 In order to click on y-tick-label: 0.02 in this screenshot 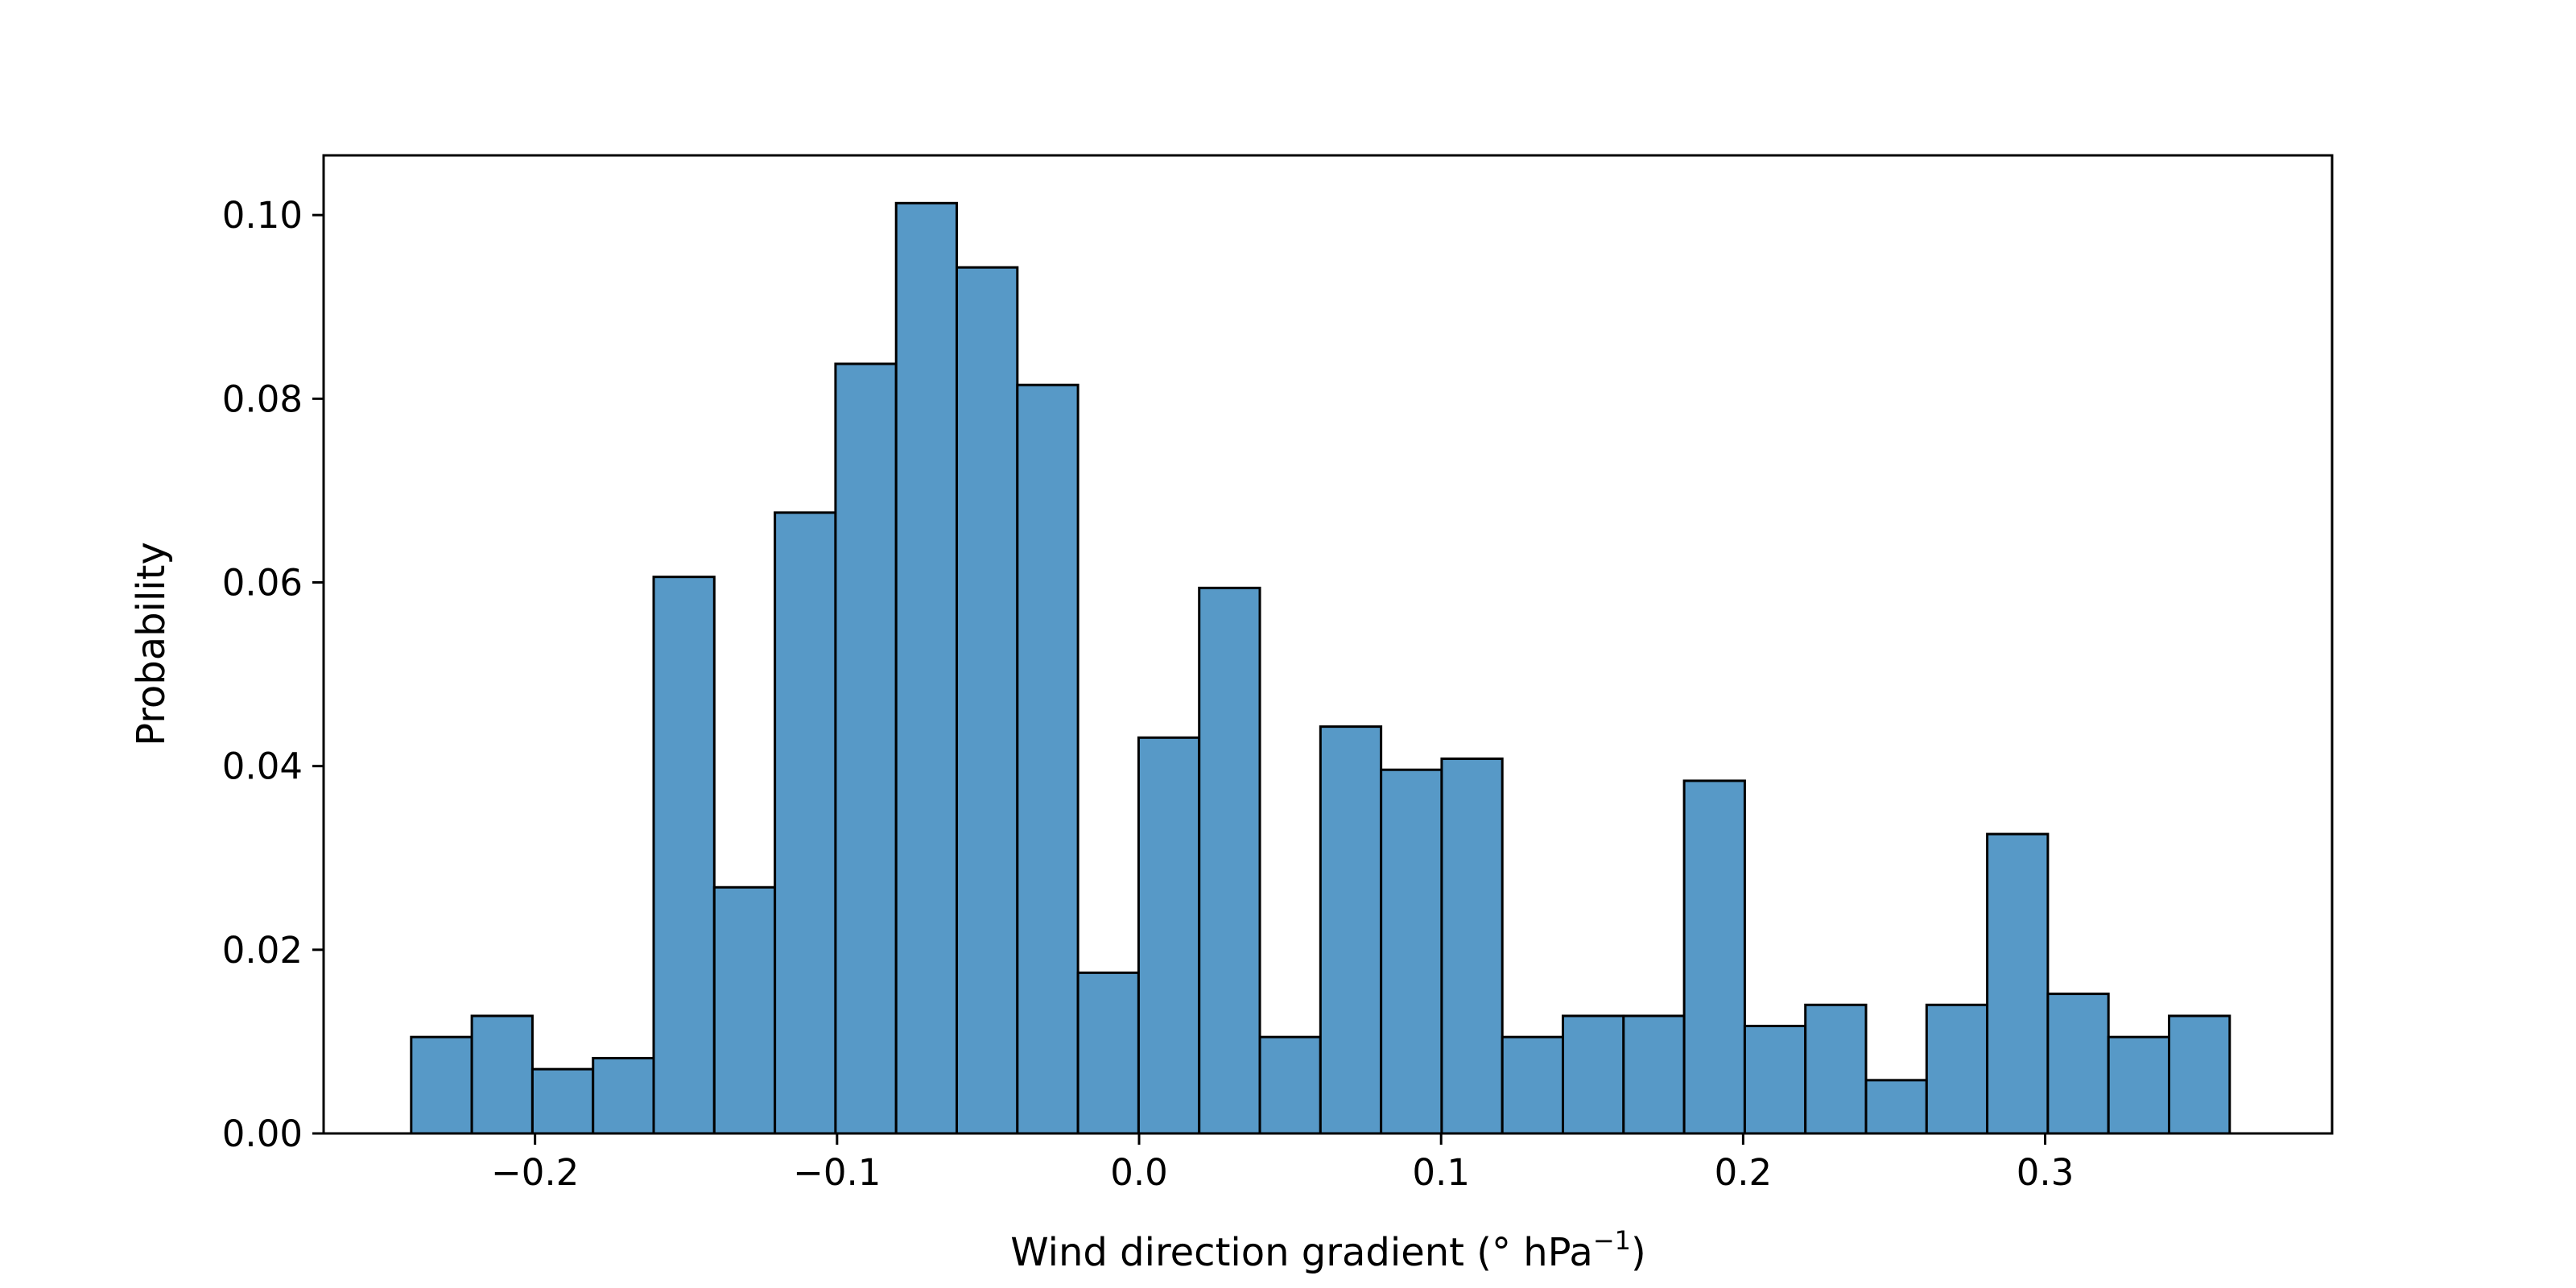, I will do `click(262, 950)`.